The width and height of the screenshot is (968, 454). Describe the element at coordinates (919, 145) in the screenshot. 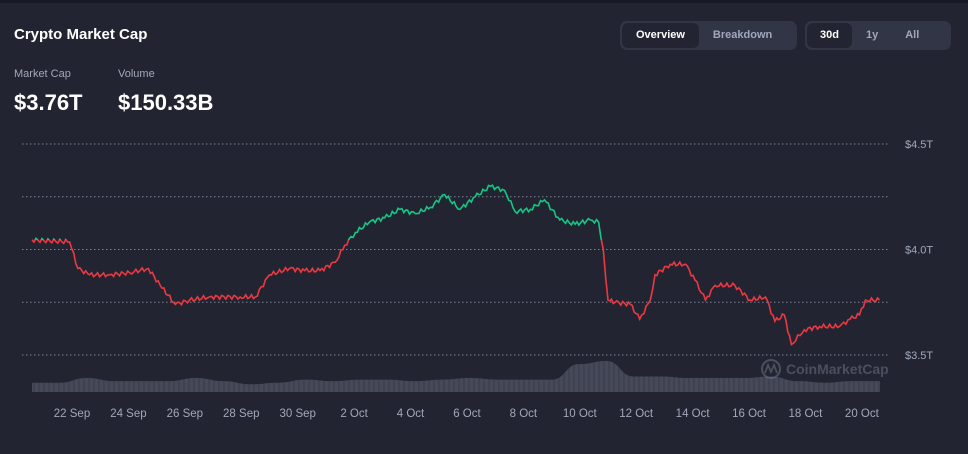

I see `y-tick-label: $4.5T` at that location.